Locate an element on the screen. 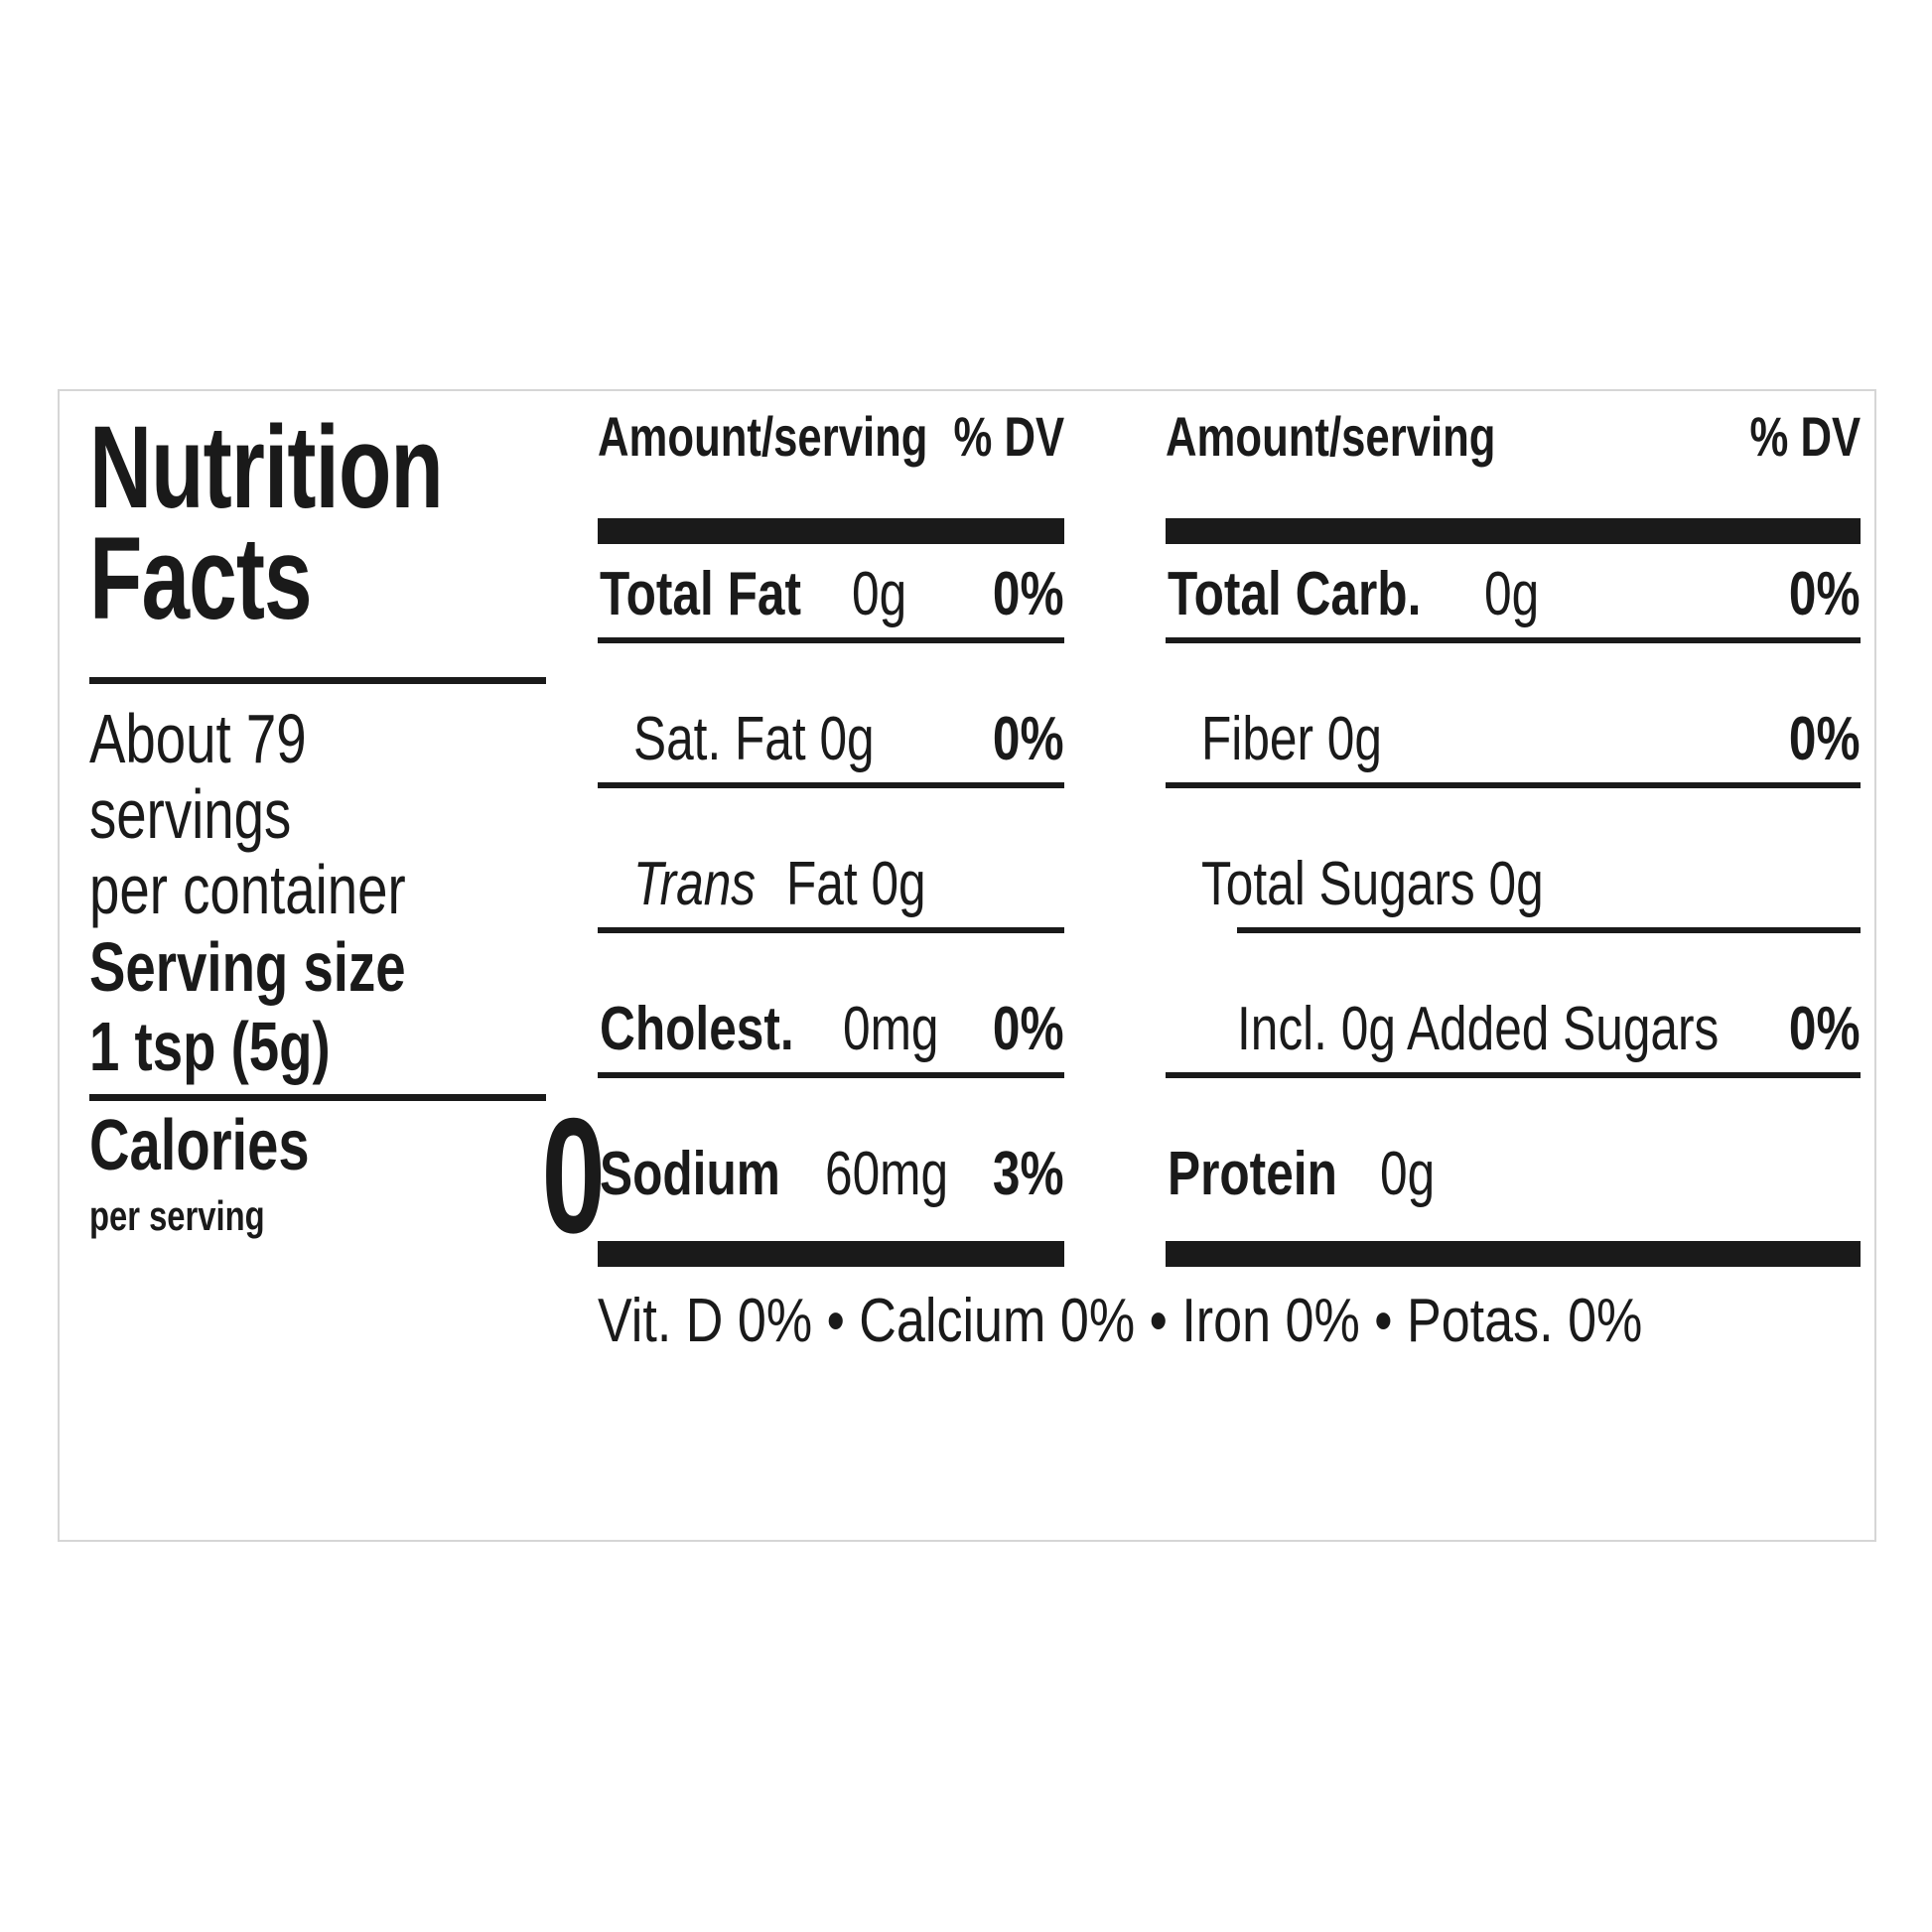 The image size is (1932, 1932). nutrient-row: Trans Fat 0g is located at coordinates (831, 884).